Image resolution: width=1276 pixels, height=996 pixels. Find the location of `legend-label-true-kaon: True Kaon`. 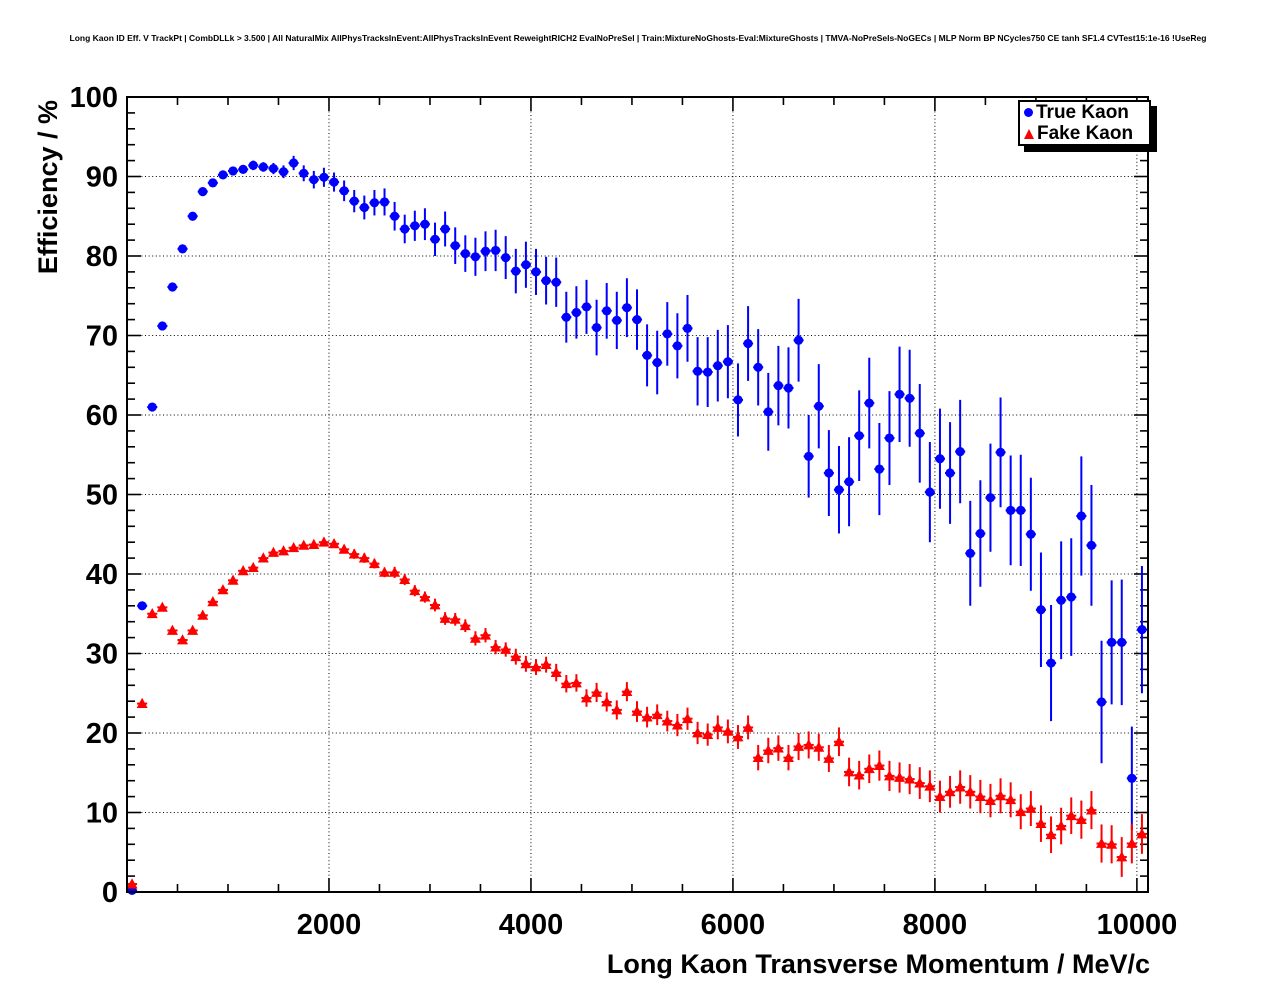

legend-label-true-kaon: True Kaon is located at coordinates (1082, 112).